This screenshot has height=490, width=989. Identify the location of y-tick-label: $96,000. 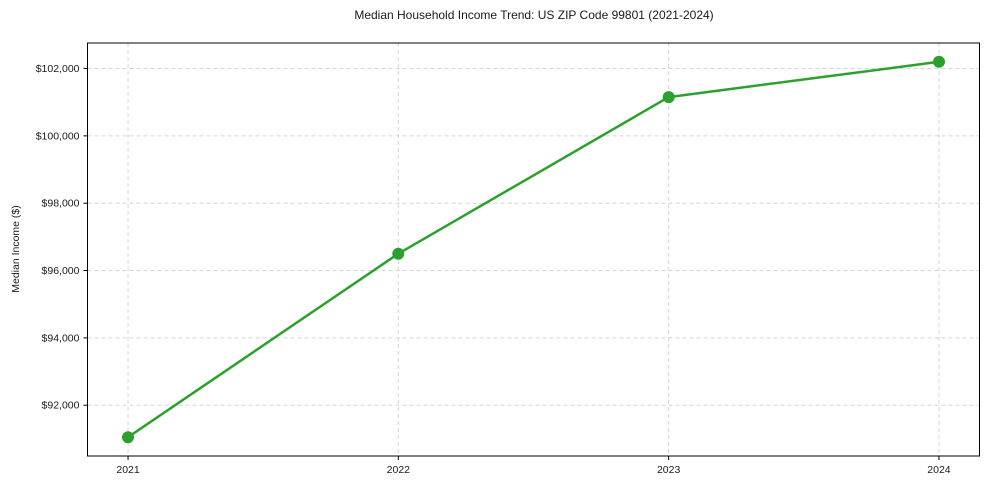
(61, 271).